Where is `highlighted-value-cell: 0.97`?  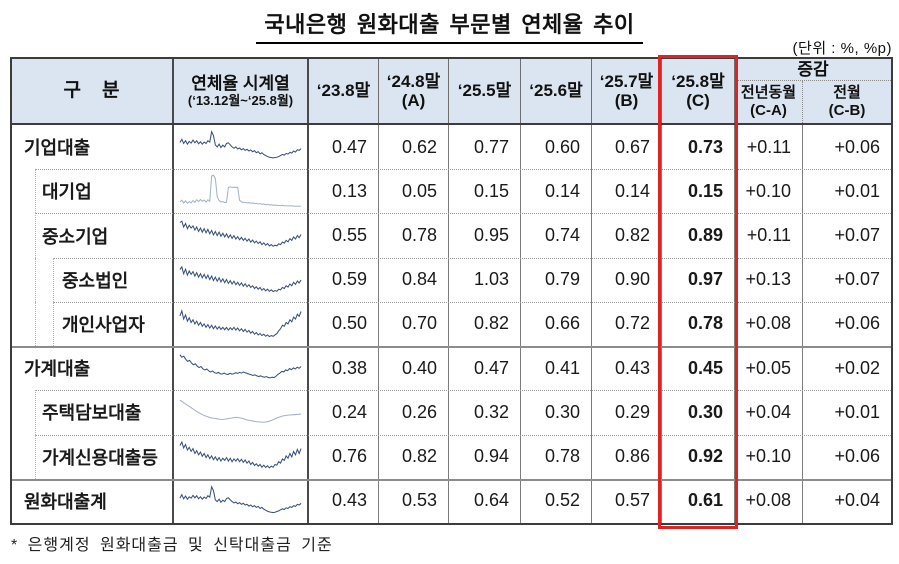 highlighted-value-cell: 0.97 is located at coordinates (698, 279).